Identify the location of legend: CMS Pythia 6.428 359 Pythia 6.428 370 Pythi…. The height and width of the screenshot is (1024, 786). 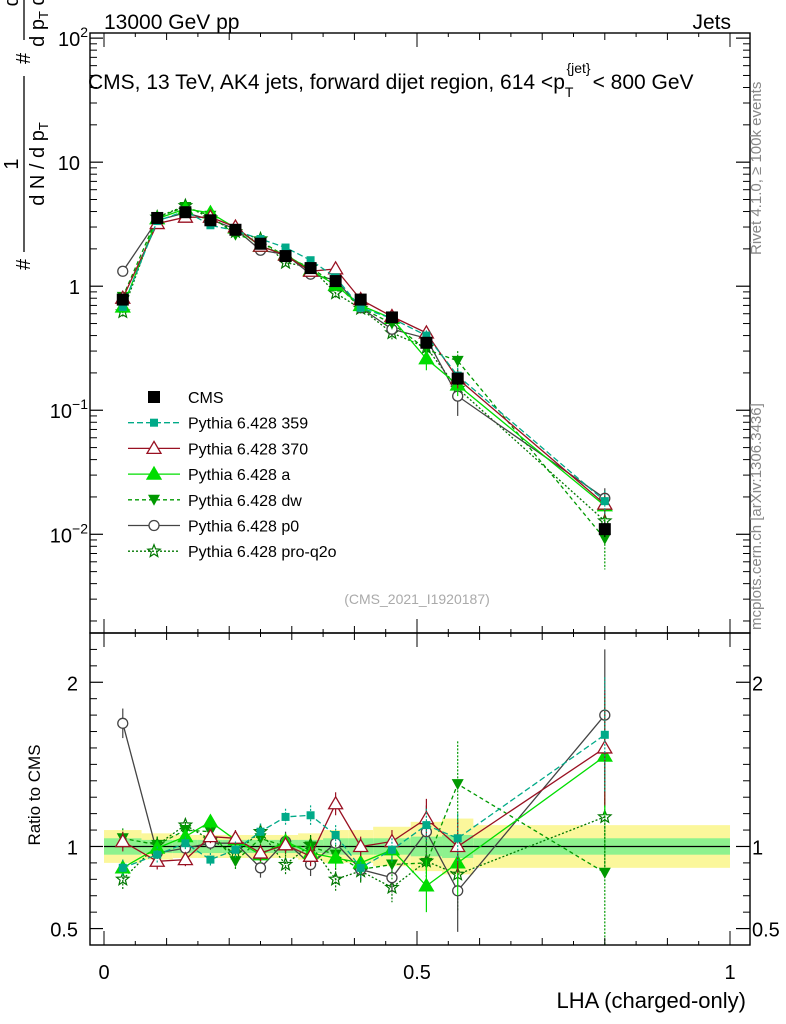
(232, 475).